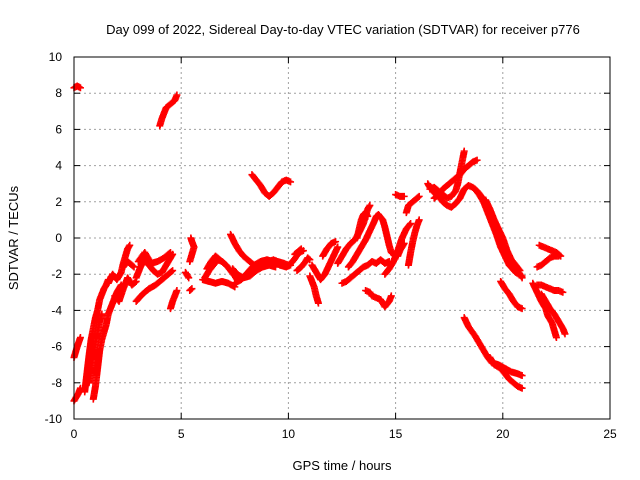 The width and height of the screenshot is (640, 480). What do you see at coordinates (342, 465) in the screenshot?
I see `x-axis-label: GPS time / hours` at bounding box center [342, 465].